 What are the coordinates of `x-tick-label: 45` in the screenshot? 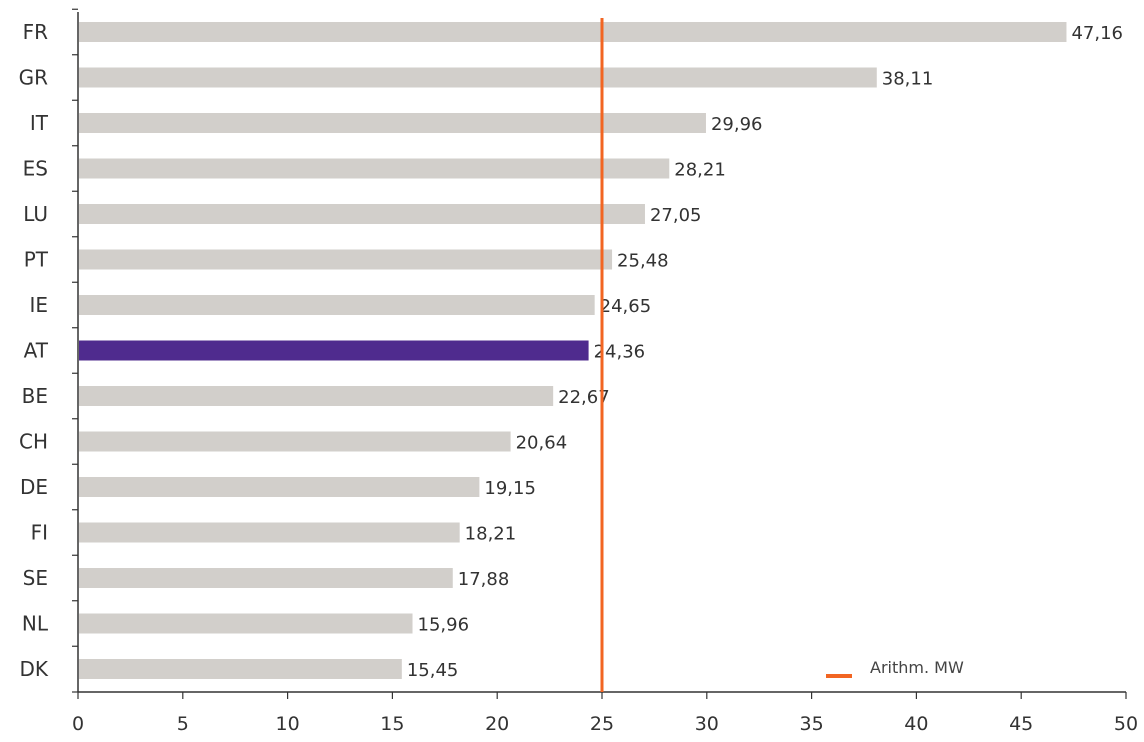 It's located at (1021, 724).